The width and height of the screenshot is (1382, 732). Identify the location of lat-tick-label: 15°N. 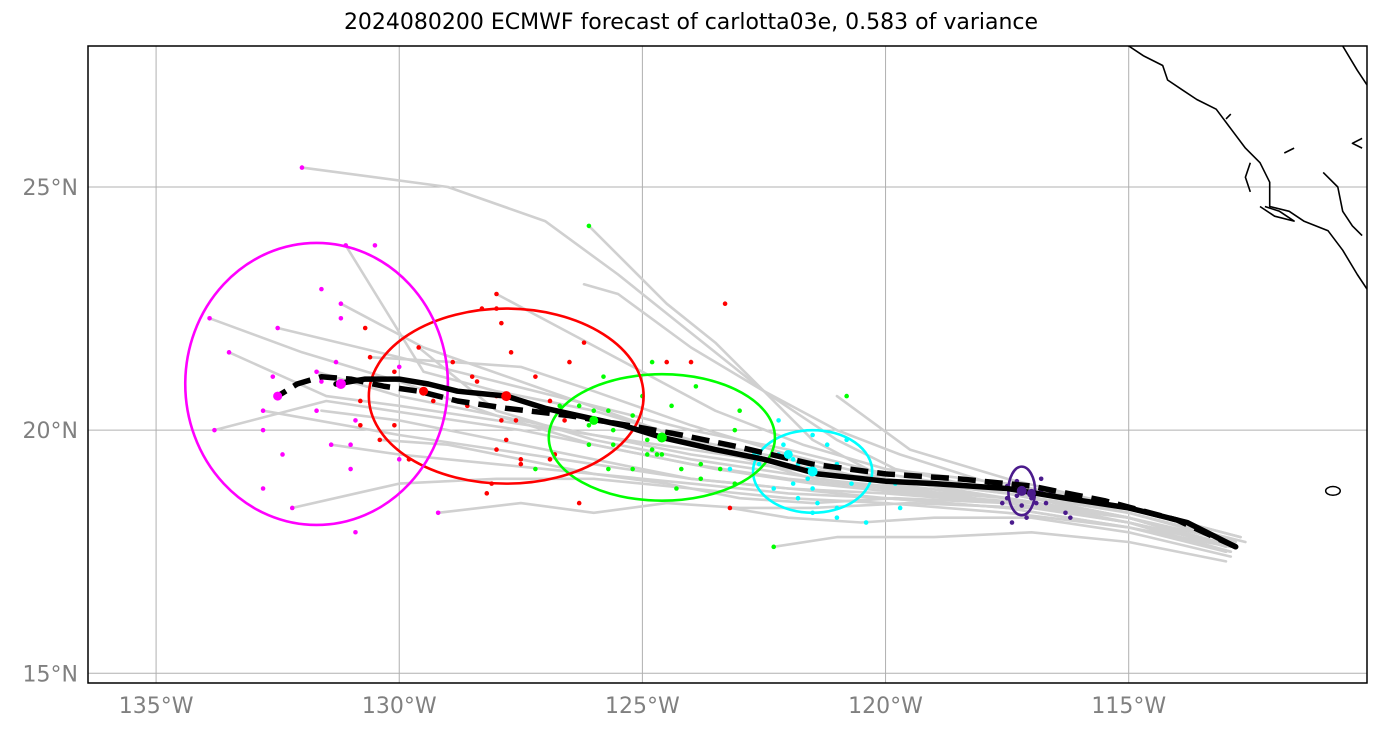
(50, 674).